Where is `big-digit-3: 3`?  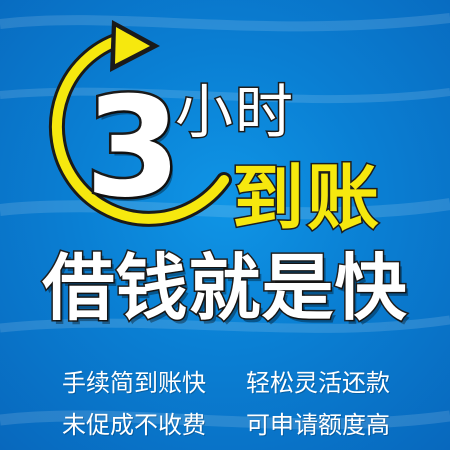 big-digit-3: 3 is located at coordinates (132, 147).